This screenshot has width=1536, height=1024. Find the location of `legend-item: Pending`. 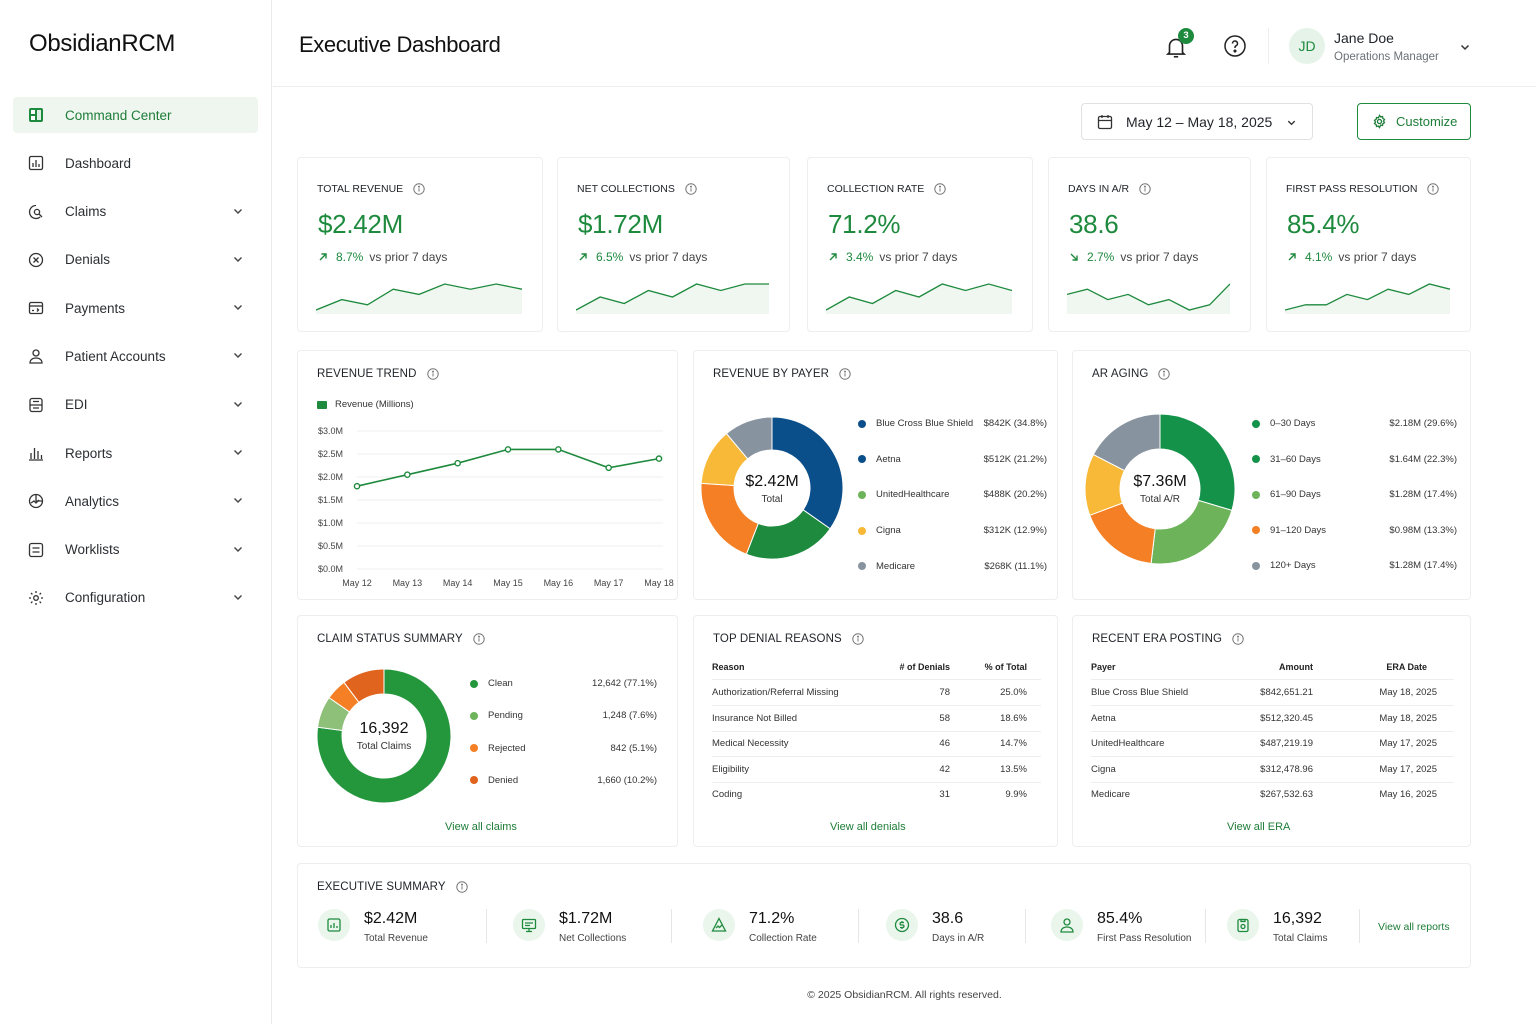

legend-item: Pending is located at coordinates (496, 715).